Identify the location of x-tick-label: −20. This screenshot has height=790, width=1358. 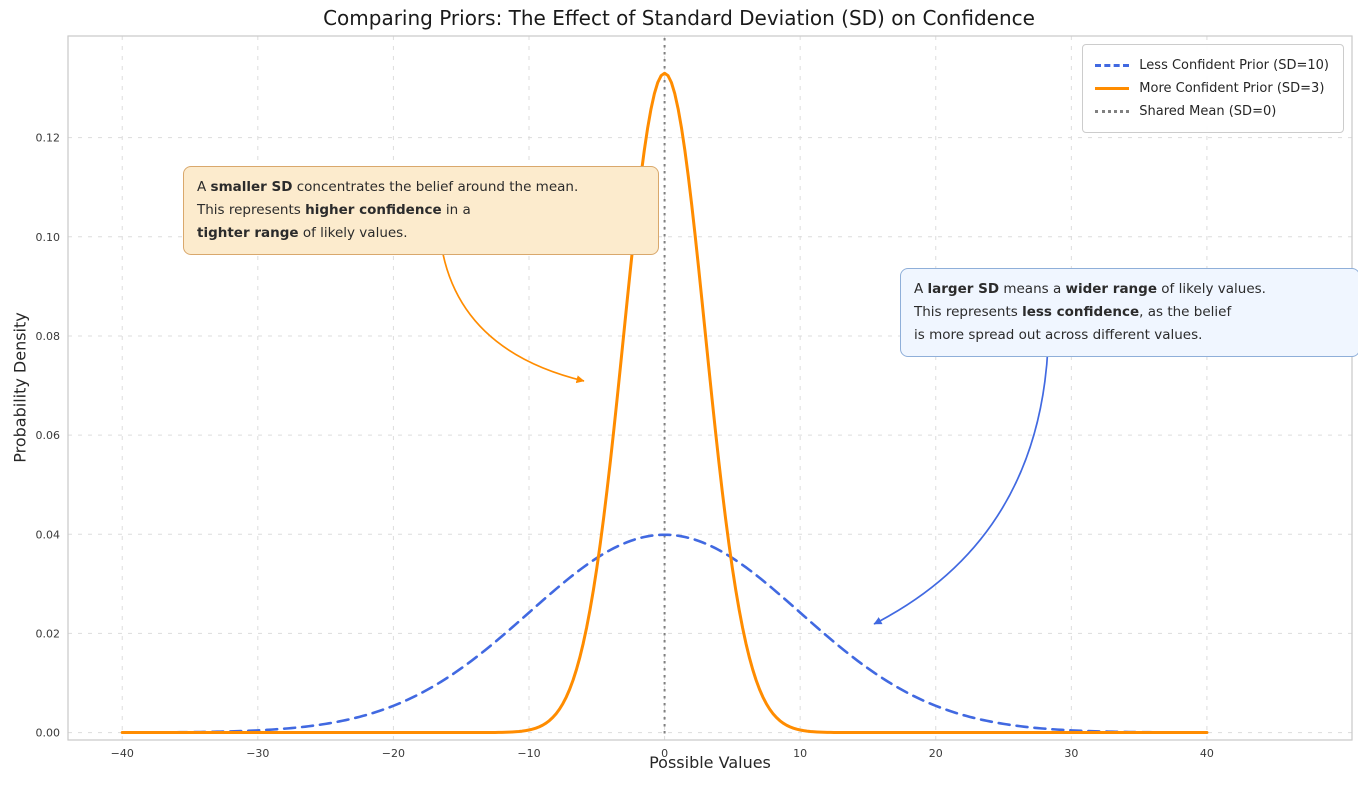
(393, 753).